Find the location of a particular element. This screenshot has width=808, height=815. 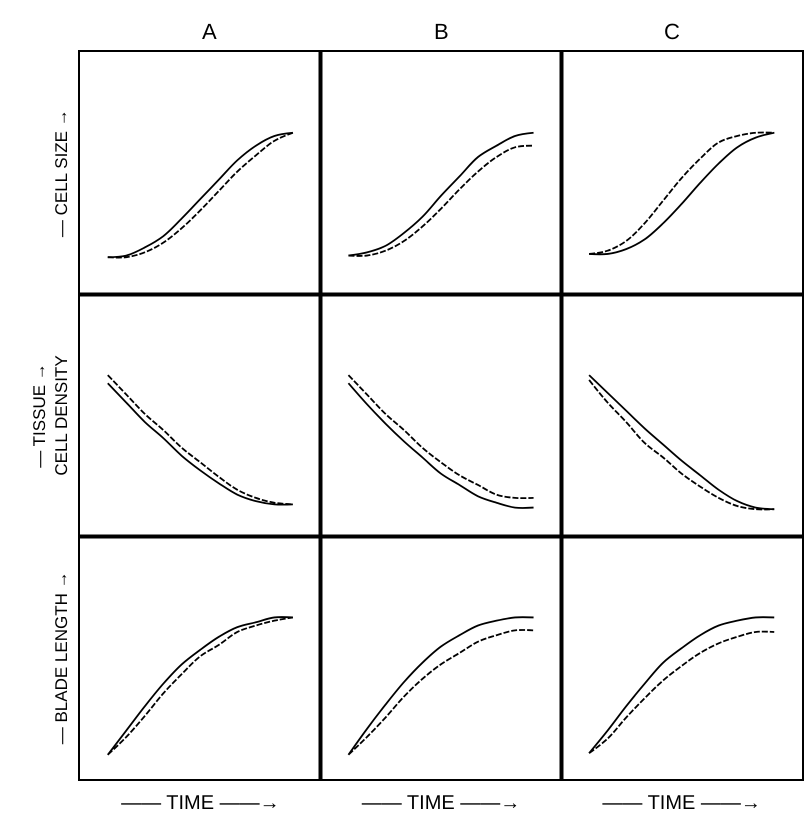

y-axis-title: — BLADE LENGTH → is located at coordinates (62, 657).